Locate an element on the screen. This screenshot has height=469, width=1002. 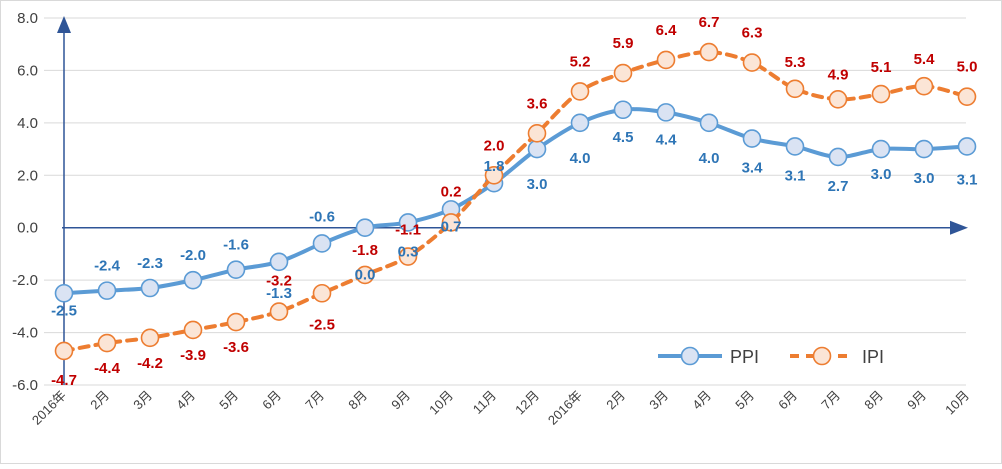
ipi-data-label: 0.2 is located at coordinates (451, 191).